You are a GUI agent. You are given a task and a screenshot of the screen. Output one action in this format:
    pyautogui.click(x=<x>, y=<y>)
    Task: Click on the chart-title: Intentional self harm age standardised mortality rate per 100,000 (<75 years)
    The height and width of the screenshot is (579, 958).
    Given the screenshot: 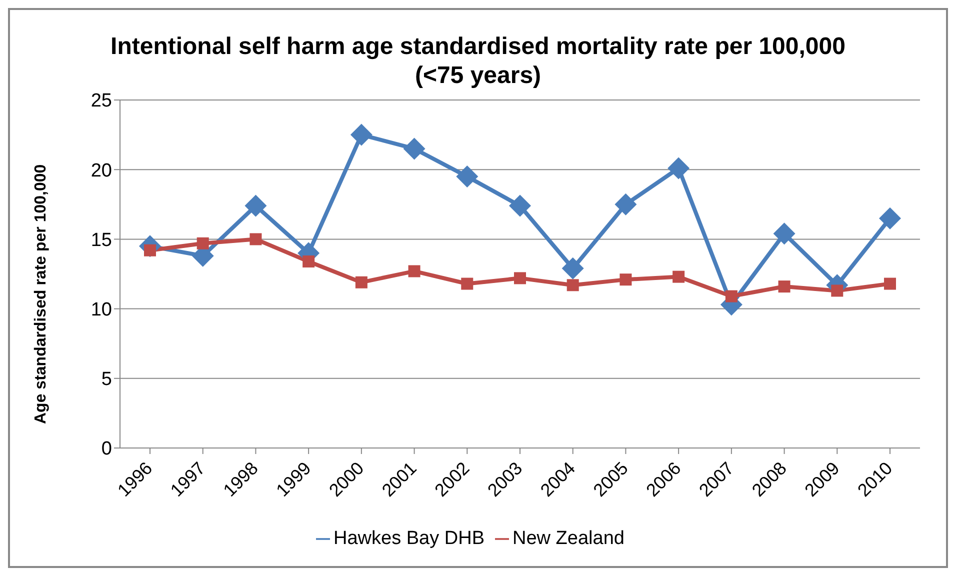 What is the action you would take?
    pyautogui.click(x=478, y=61)
    